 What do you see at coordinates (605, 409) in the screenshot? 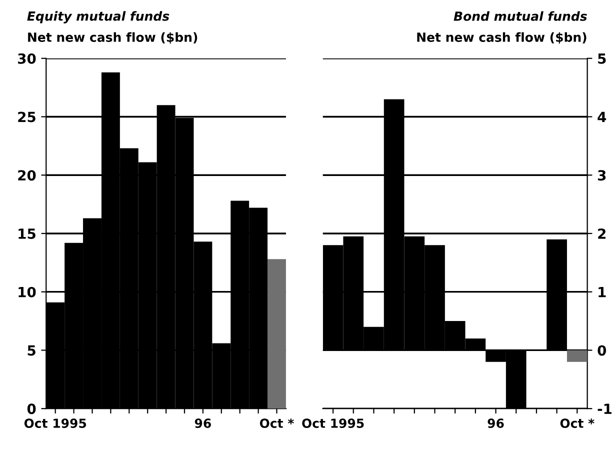
I see `y-tick-label: -1` at bounding box center [605, 409].